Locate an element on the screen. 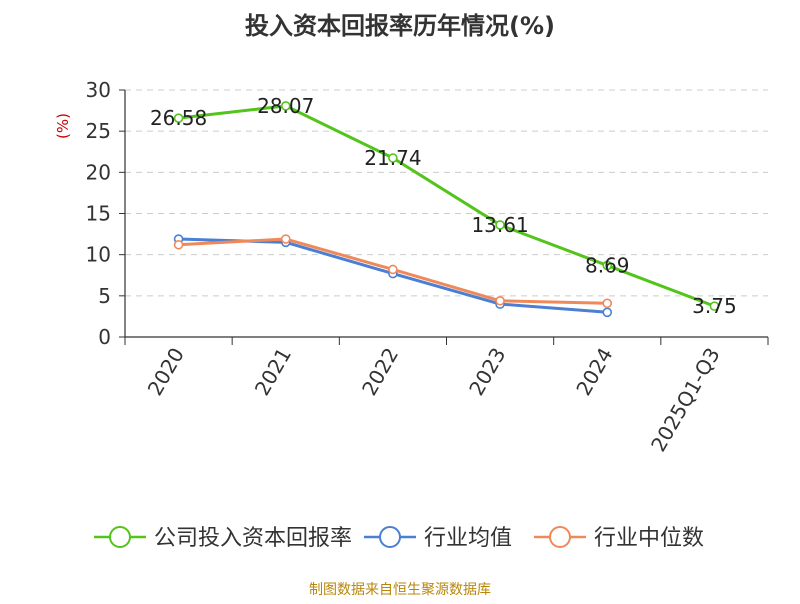 The width and height of the screenshot is (800, 604). data-label: 26.58 is located at coordinates (178, 118).